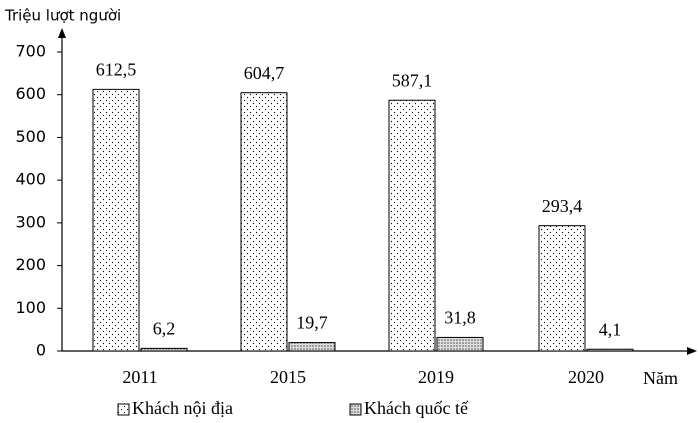 Image resolution: width=699 pixels, height=423 pixels. Describe the element at coordinates (164, 328) in the screenshot. I see `data-label: 6,2` at that location.